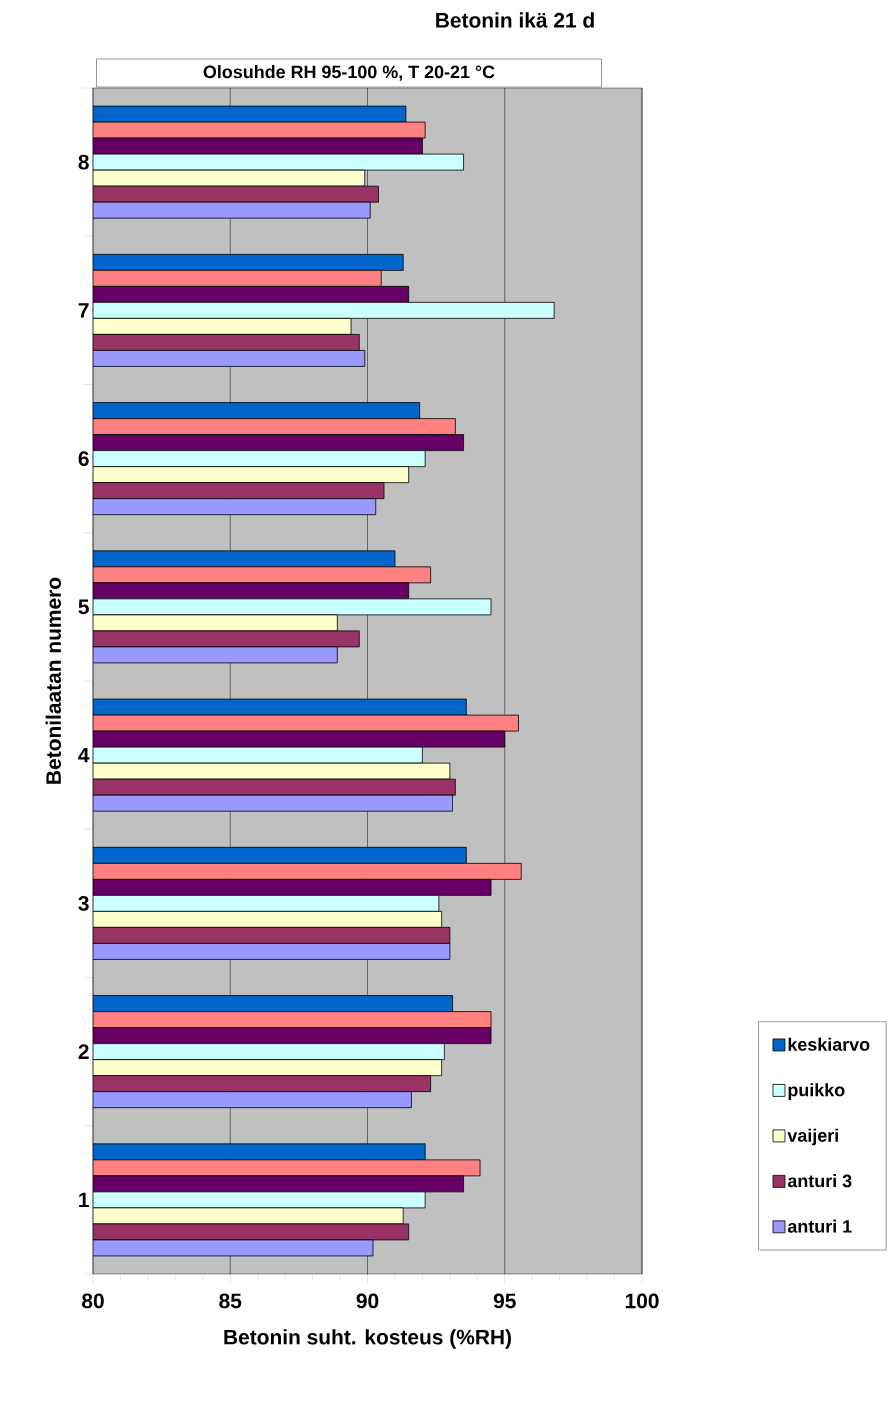 This screenshot has width=896, height=1401. I want to click on y-tick-label: 4, so click(84, 755).